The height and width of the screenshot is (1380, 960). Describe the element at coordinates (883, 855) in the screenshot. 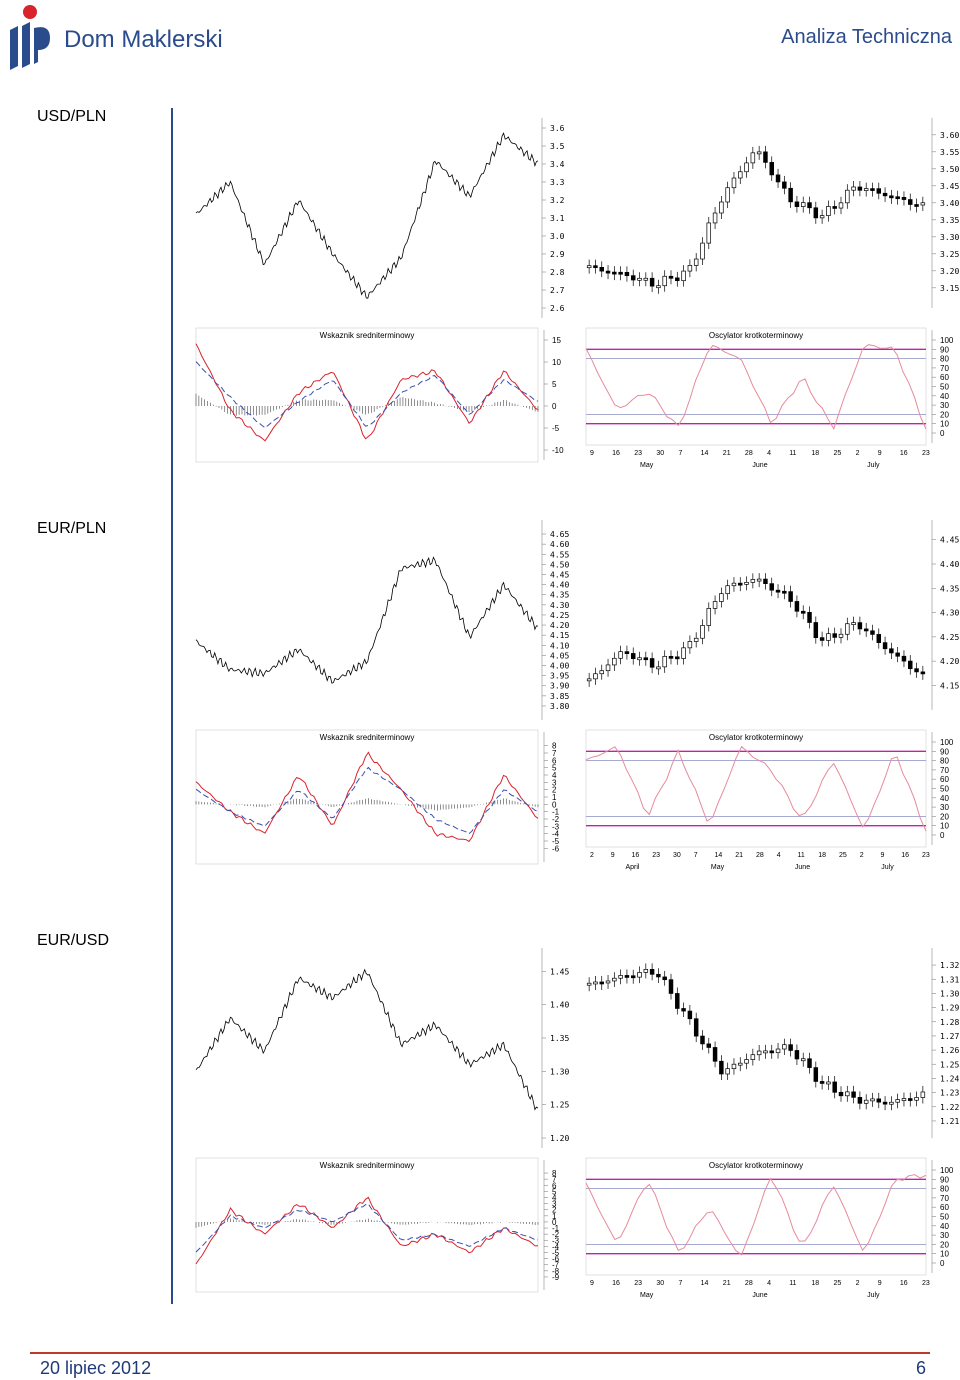

I see `eurpln_osc-xtick-label: 9` at that location.